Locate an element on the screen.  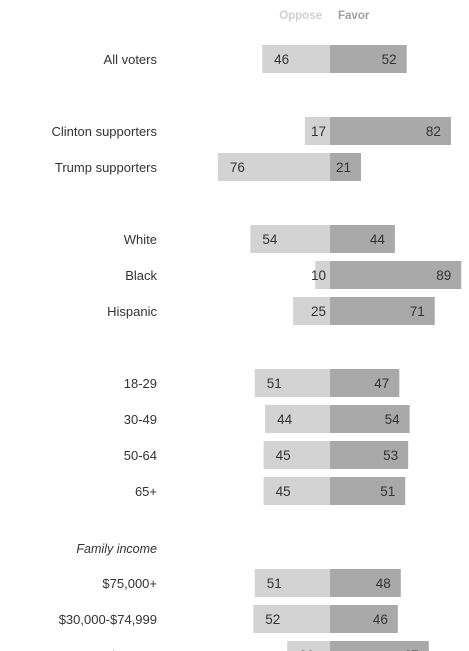
value-label-oppose: 52 is located at coordinates (272, 619).